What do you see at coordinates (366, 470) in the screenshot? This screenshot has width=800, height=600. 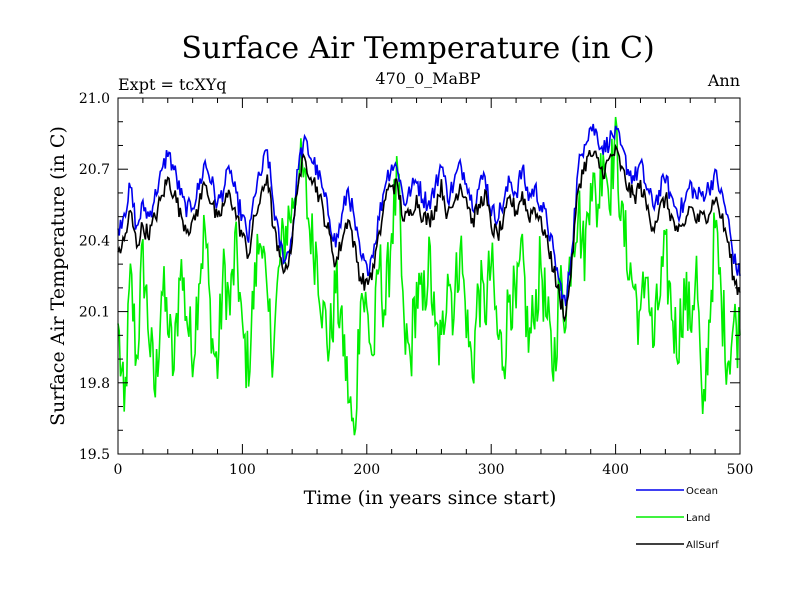 I see `x-tick-label: 200` at bounding box center [366, 470].